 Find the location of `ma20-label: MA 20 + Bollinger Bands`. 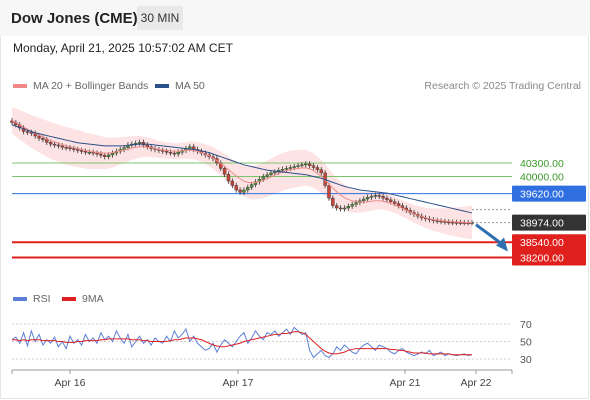

ma20-label: MA 20 + Bollinger Bands is located at coordinates (91, 86).